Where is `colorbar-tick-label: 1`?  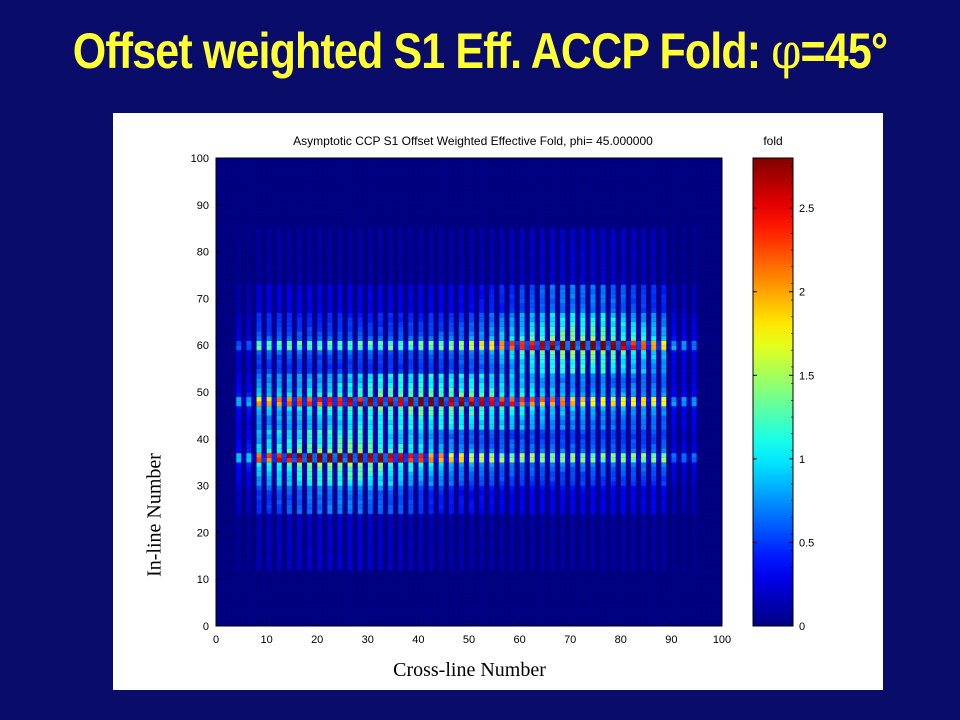
colorbar-tick-label: 1 is located at coordinates (802, 460).